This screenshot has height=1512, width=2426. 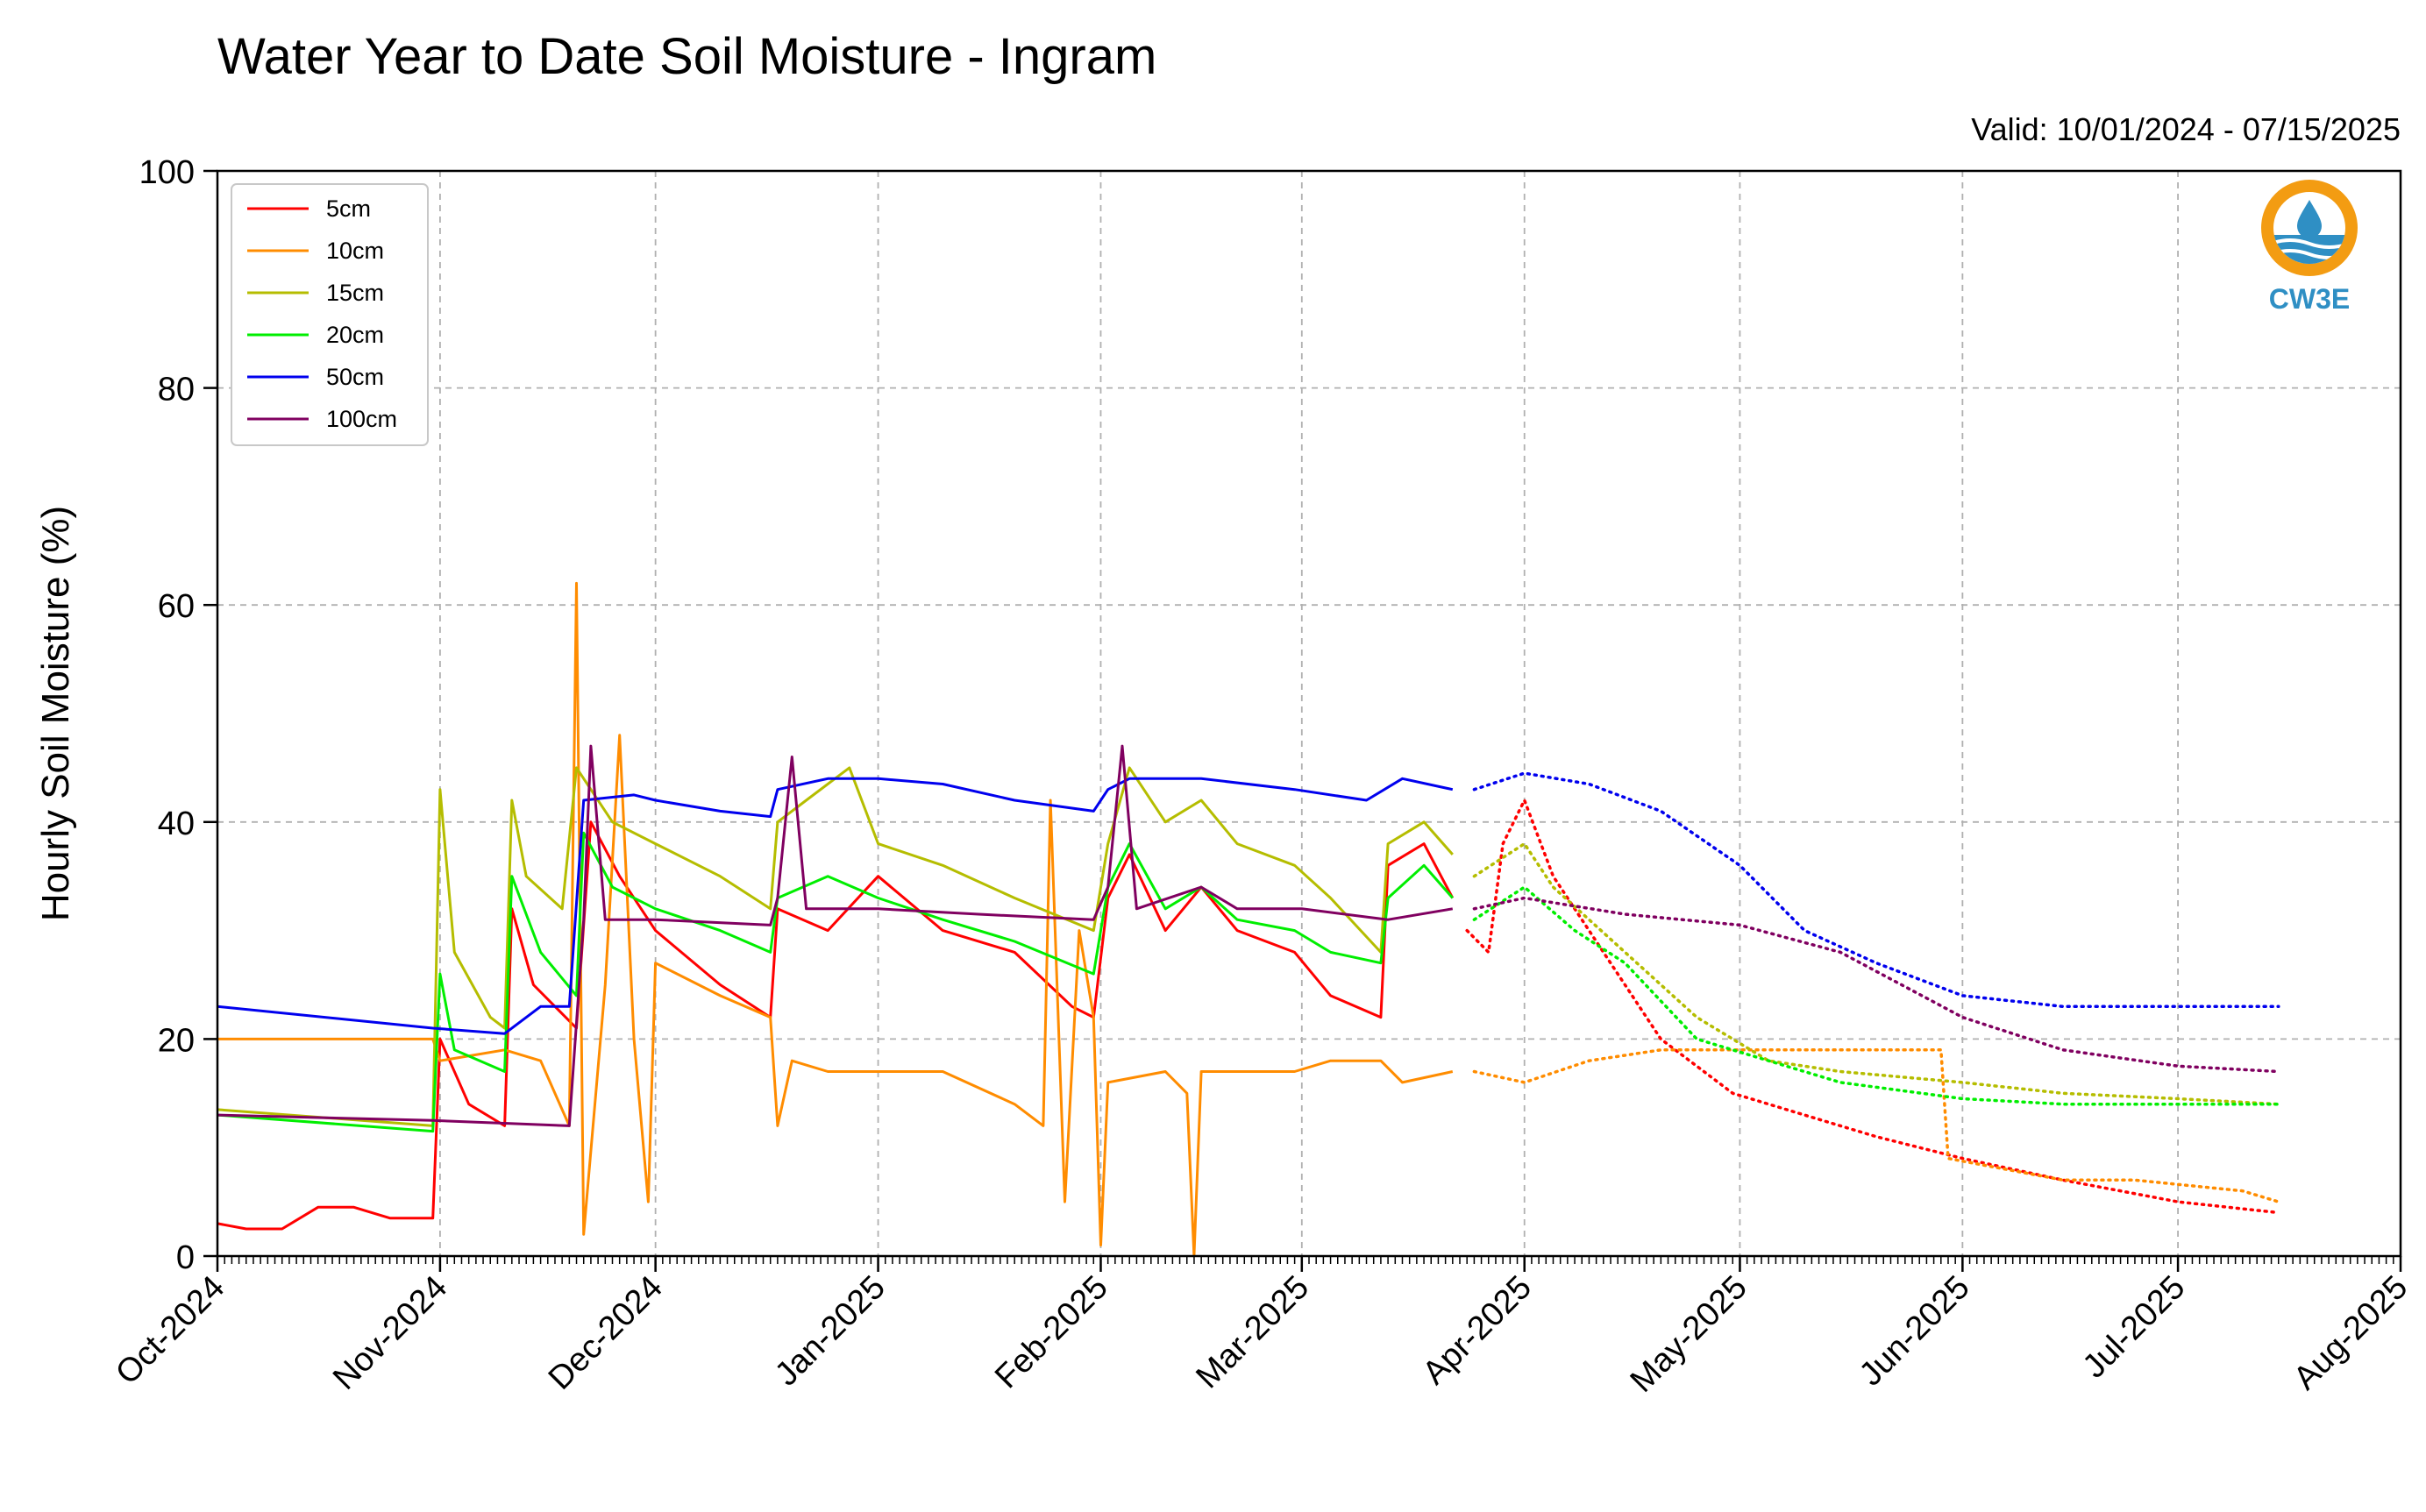 I want to click on series-dotted-20cm, so click(x=1876, y=995).